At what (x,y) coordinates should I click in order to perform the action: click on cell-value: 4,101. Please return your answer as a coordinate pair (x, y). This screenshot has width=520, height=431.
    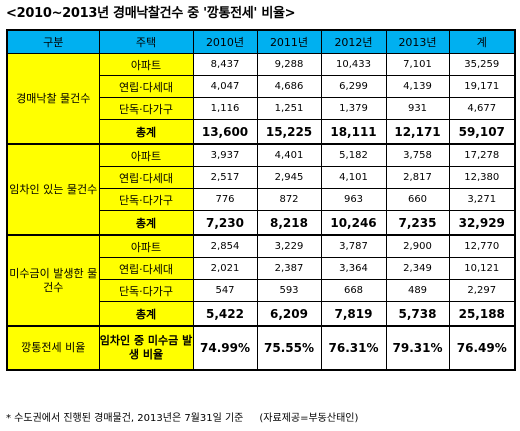
    Looking at the image, I should click on (353, 177).